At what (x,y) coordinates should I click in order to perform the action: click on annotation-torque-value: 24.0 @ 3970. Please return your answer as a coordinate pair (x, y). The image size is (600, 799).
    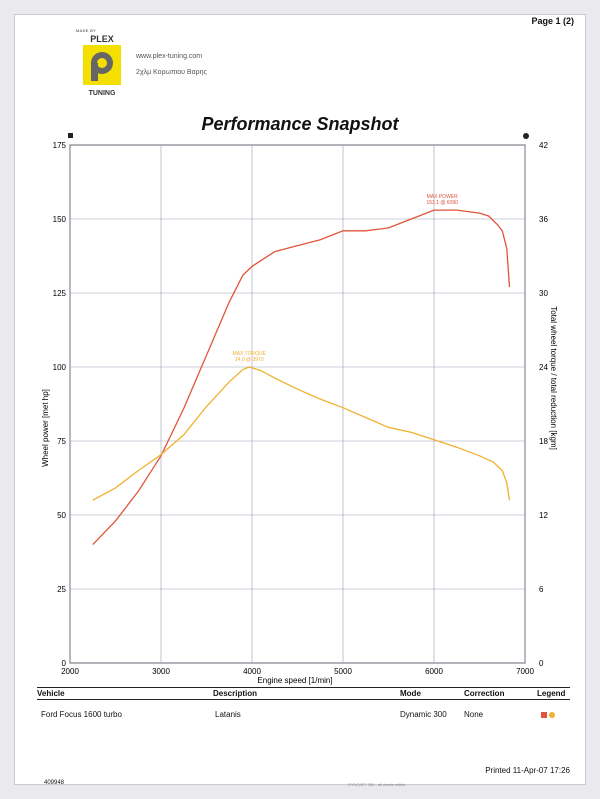
    Looking at the image, I should click on (249, 360).